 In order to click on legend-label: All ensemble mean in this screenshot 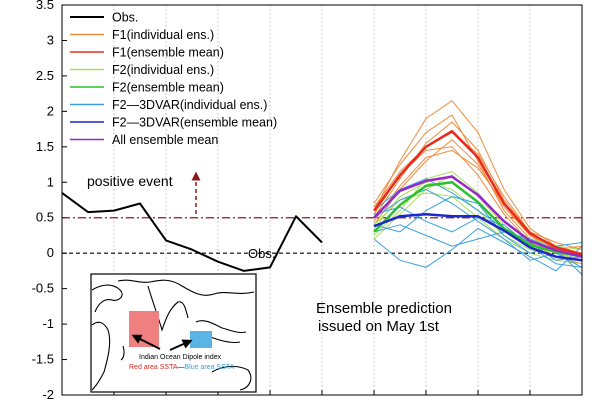, I will do `click(165, 140)`.